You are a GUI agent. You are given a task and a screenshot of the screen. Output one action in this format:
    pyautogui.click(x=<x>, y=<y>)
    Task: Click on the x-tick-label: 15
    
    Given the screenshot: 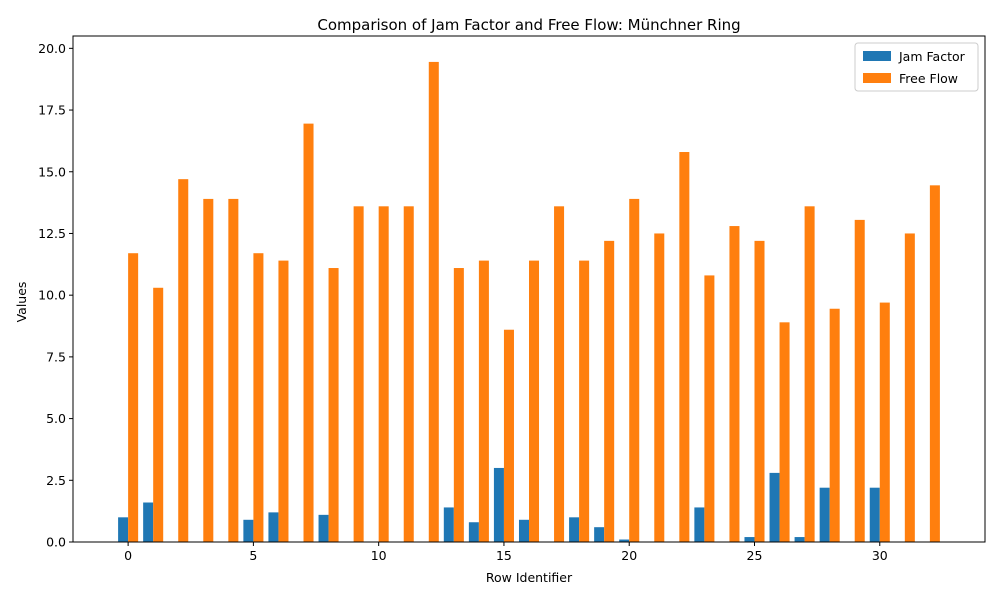 What is the action you would take?
    pyautogui.click(x=504, y=555)
    